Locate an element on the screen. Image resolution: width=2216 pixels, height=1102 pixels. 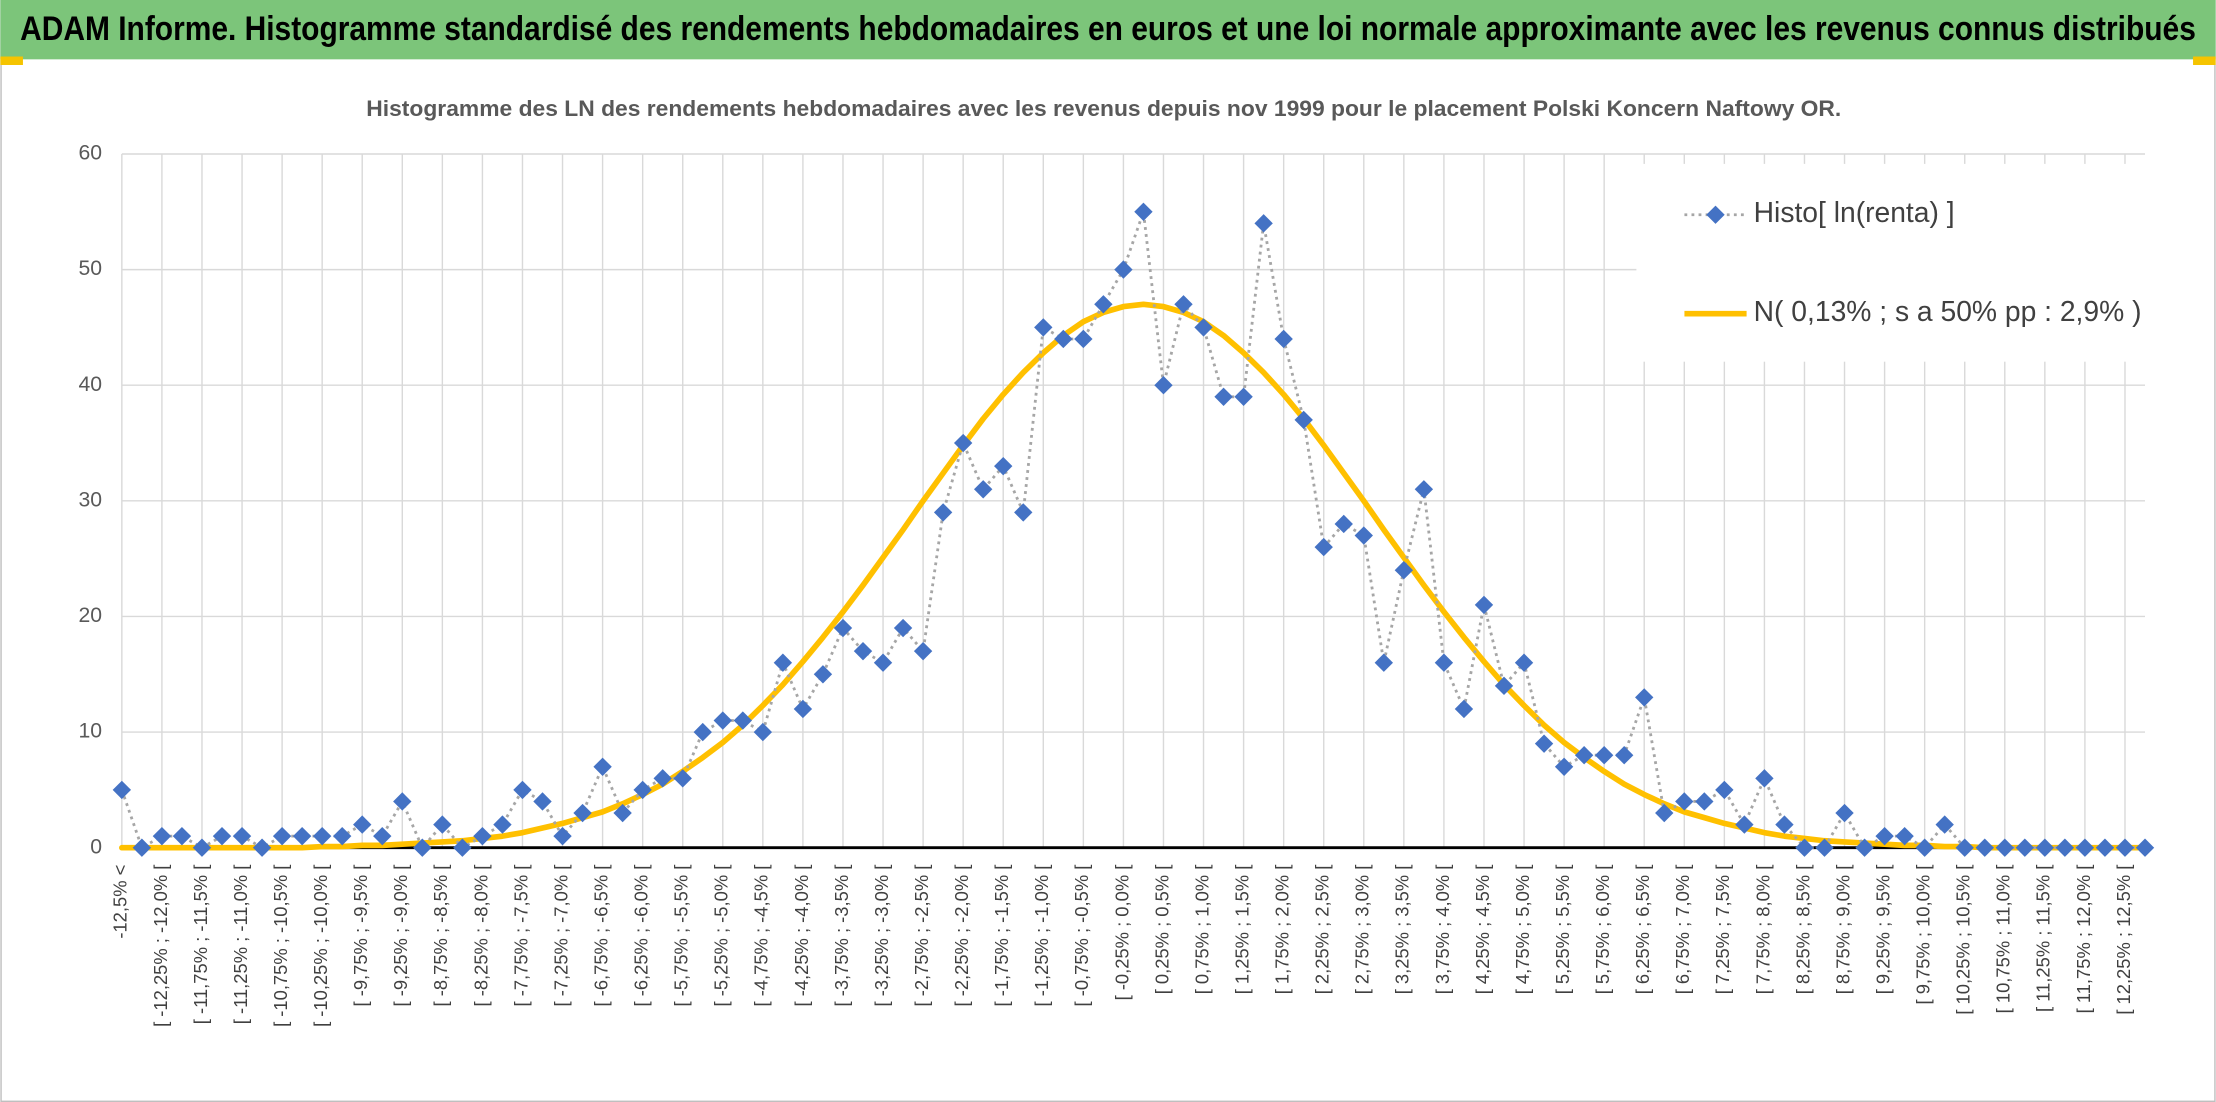
x-tick-label: [ 8,75% ; 9,0% [ is located at coordinates (1842, 930).